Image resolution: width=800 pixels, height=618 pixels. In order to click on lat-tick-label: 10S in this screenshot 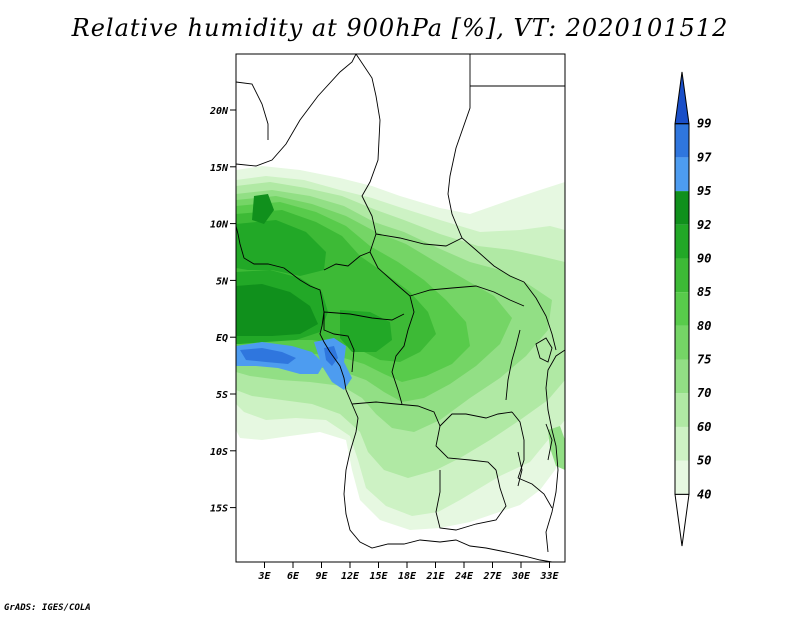, I will do `click(219, 452)`.